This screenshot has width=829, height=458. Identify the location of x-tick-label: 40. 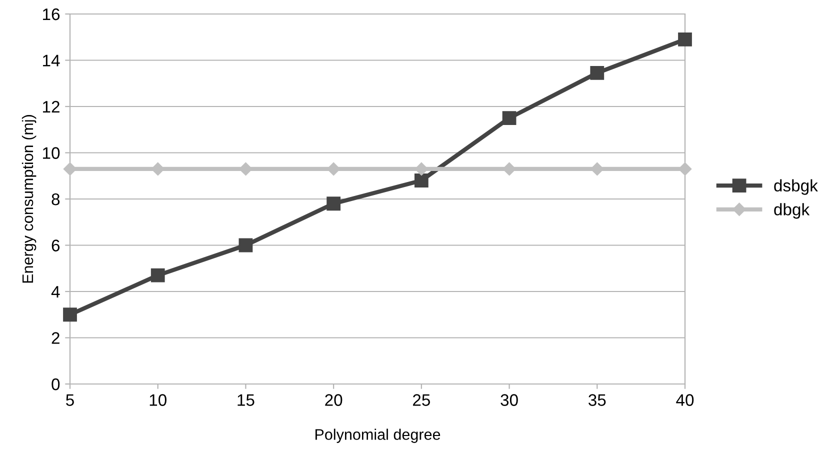
(685, 400).